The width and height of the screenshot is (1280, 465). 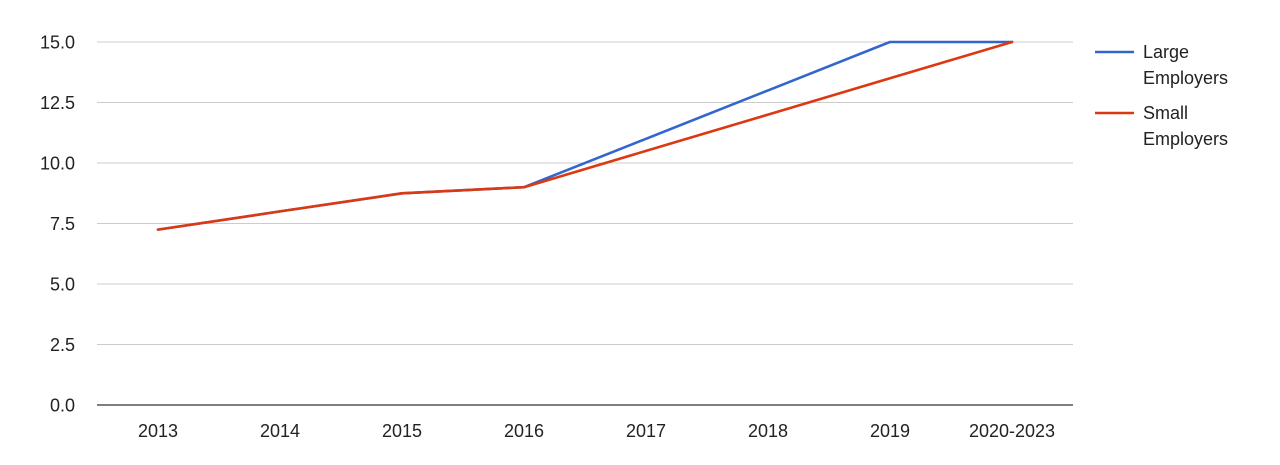 I want to click on y-tick-label: 5.0, so click(x=62, y=285).